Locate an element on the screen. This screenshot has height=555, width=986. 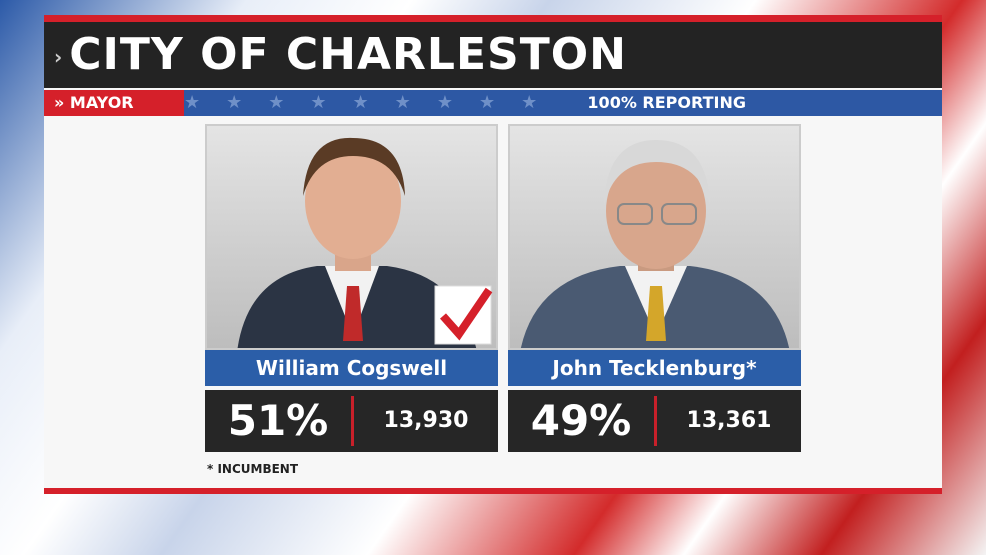
footnote: * INCUMBENT is located at coordinates (253, 469).